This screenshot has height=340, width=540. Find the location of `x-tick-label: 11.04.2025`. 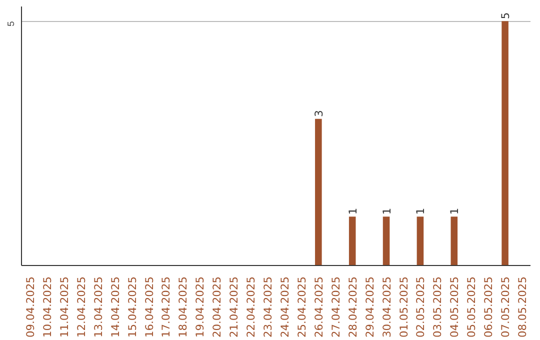

x-tick-label: 11.04.2025 is located at coordinates (64, 307).